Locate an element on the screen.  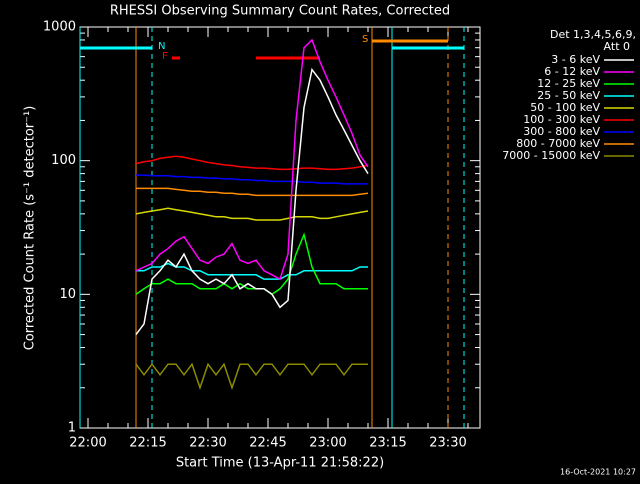
x-tick-label: 23:30 is located at coordinates (447, 443).